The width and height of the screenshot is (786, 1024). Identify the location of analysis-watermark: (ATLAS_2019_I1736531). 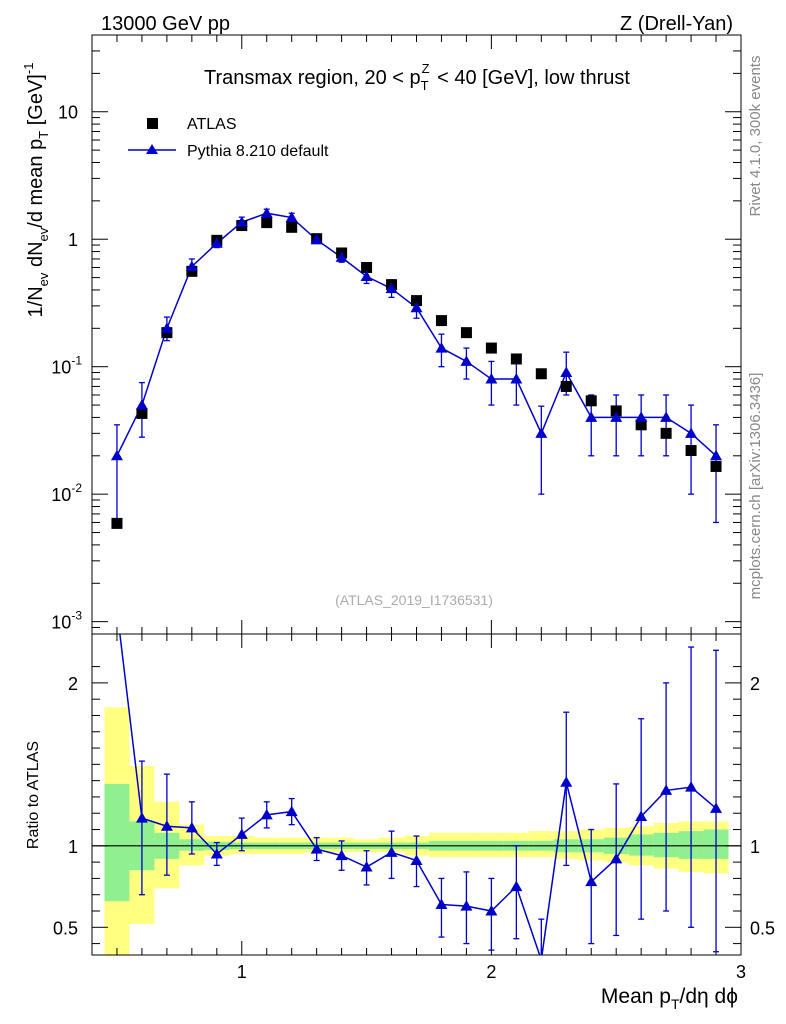
(414, 600).